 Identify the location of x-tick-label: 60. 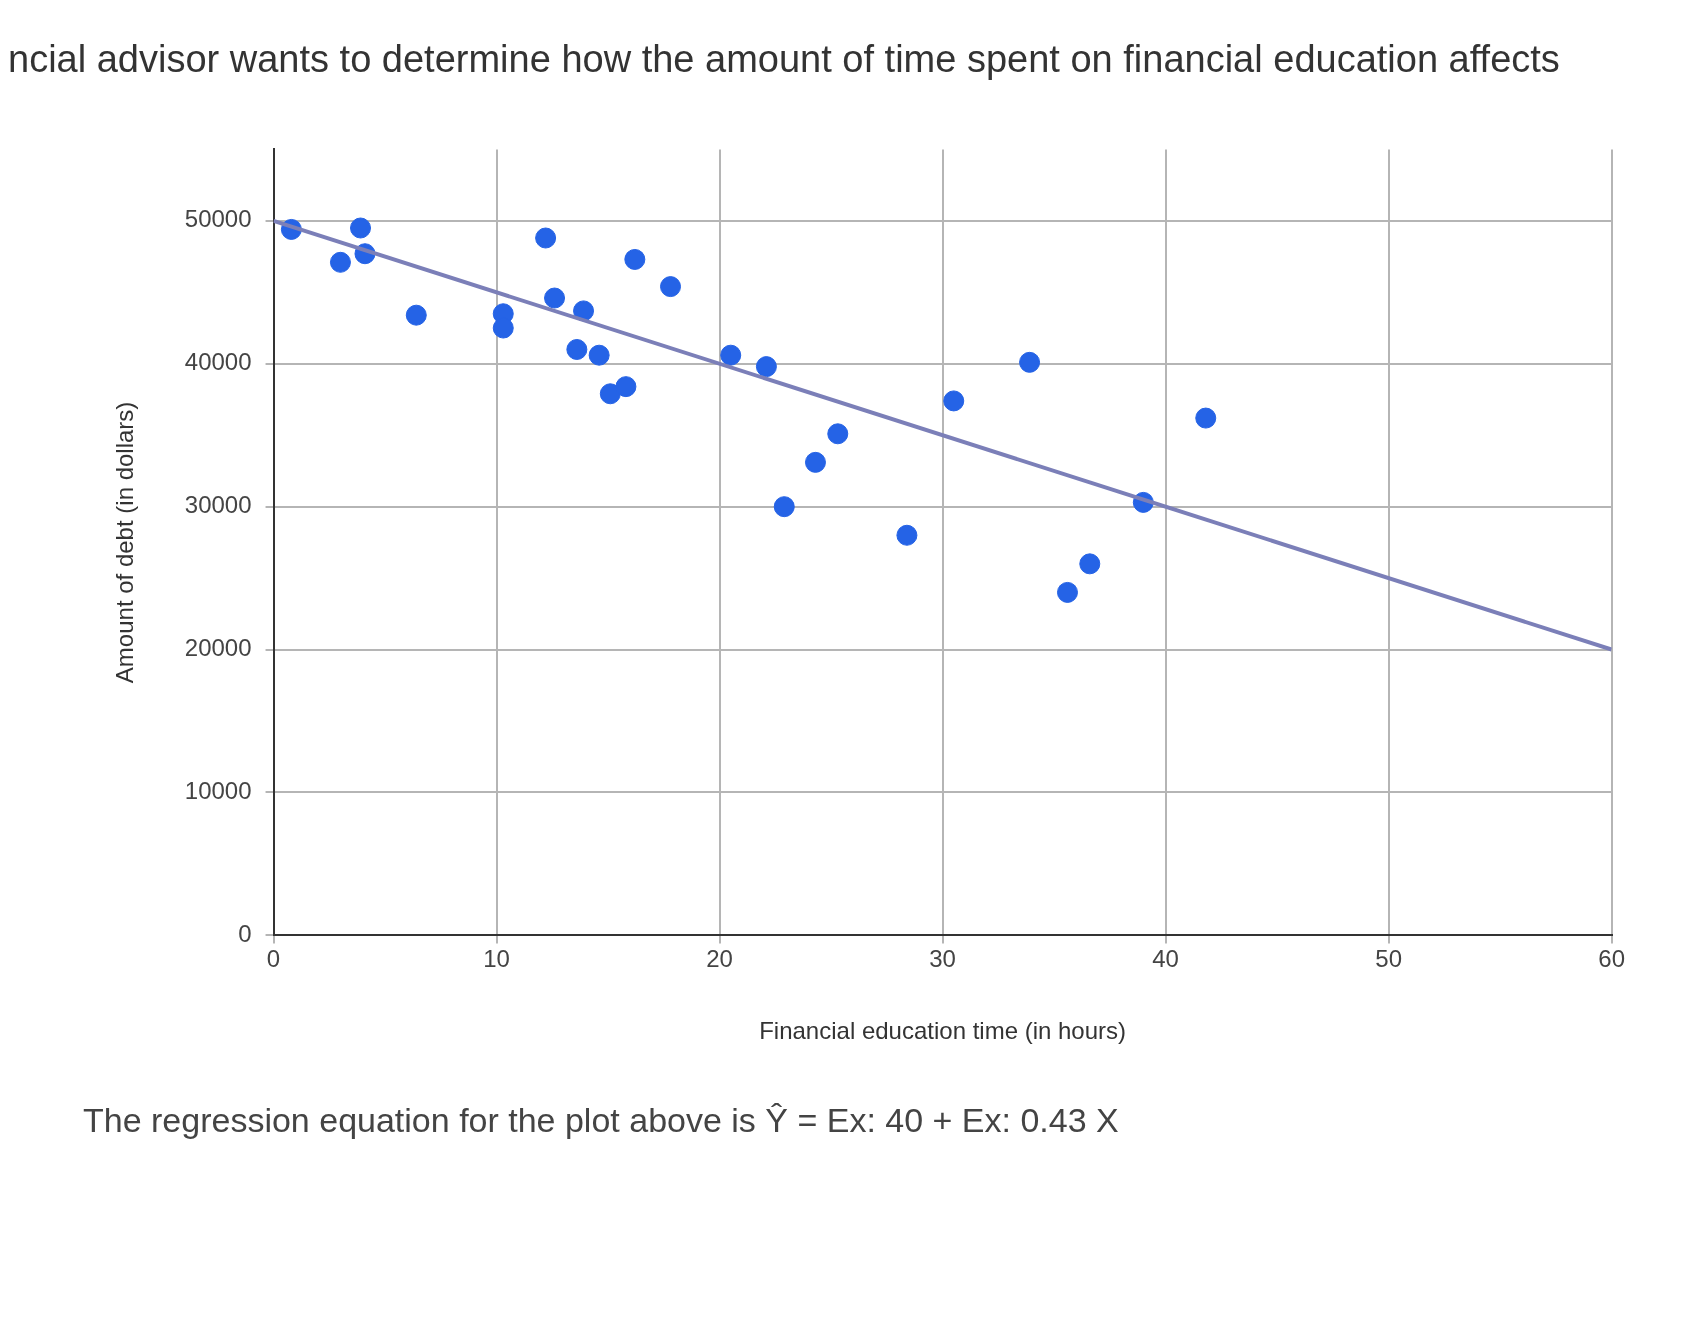
(1611, 959).